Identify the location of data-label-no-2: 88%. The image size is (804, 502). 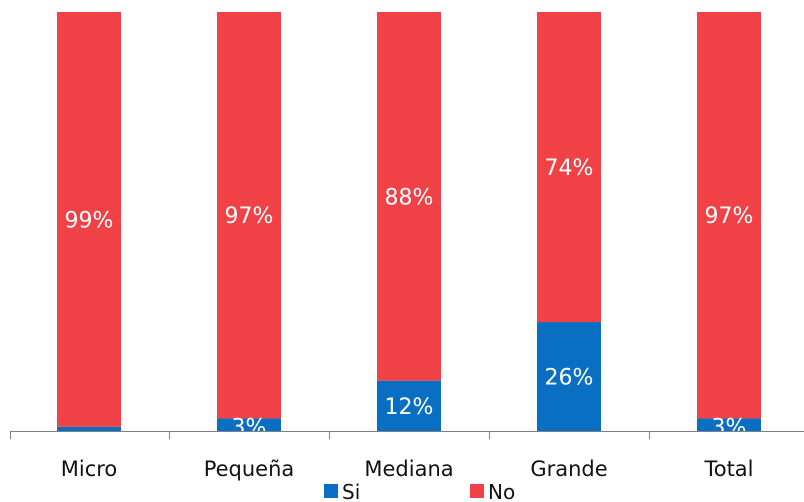
(409, 197).